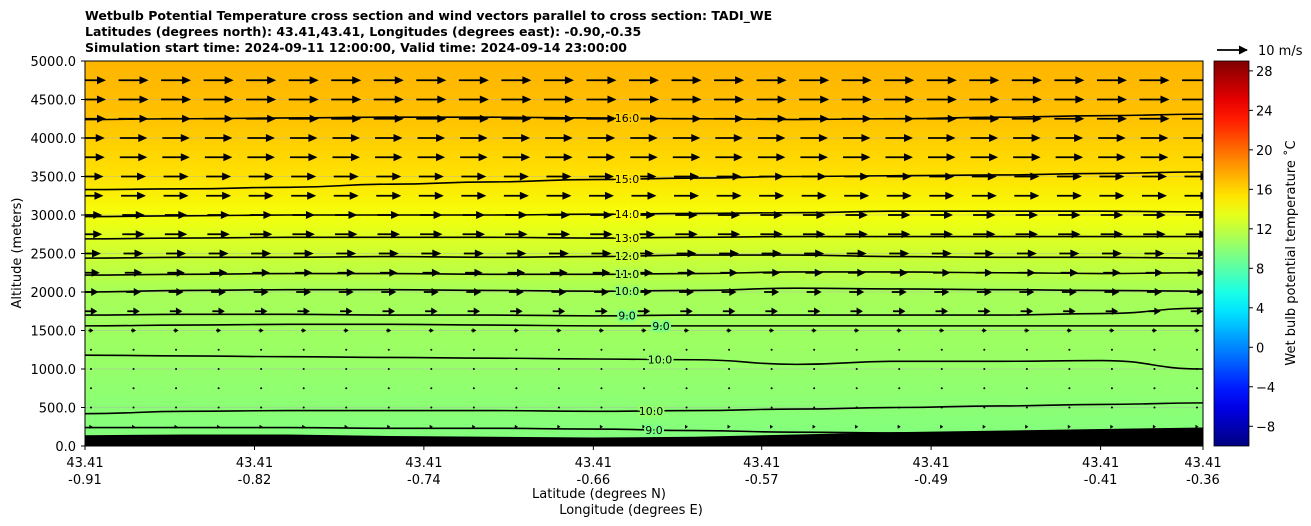 This screenshot has width=1311, height=526. What do you see at coordinates (931, 480) in the screenshot?
I see `x-tick-label-lon: -0.49` at bounding box center [931, 480].